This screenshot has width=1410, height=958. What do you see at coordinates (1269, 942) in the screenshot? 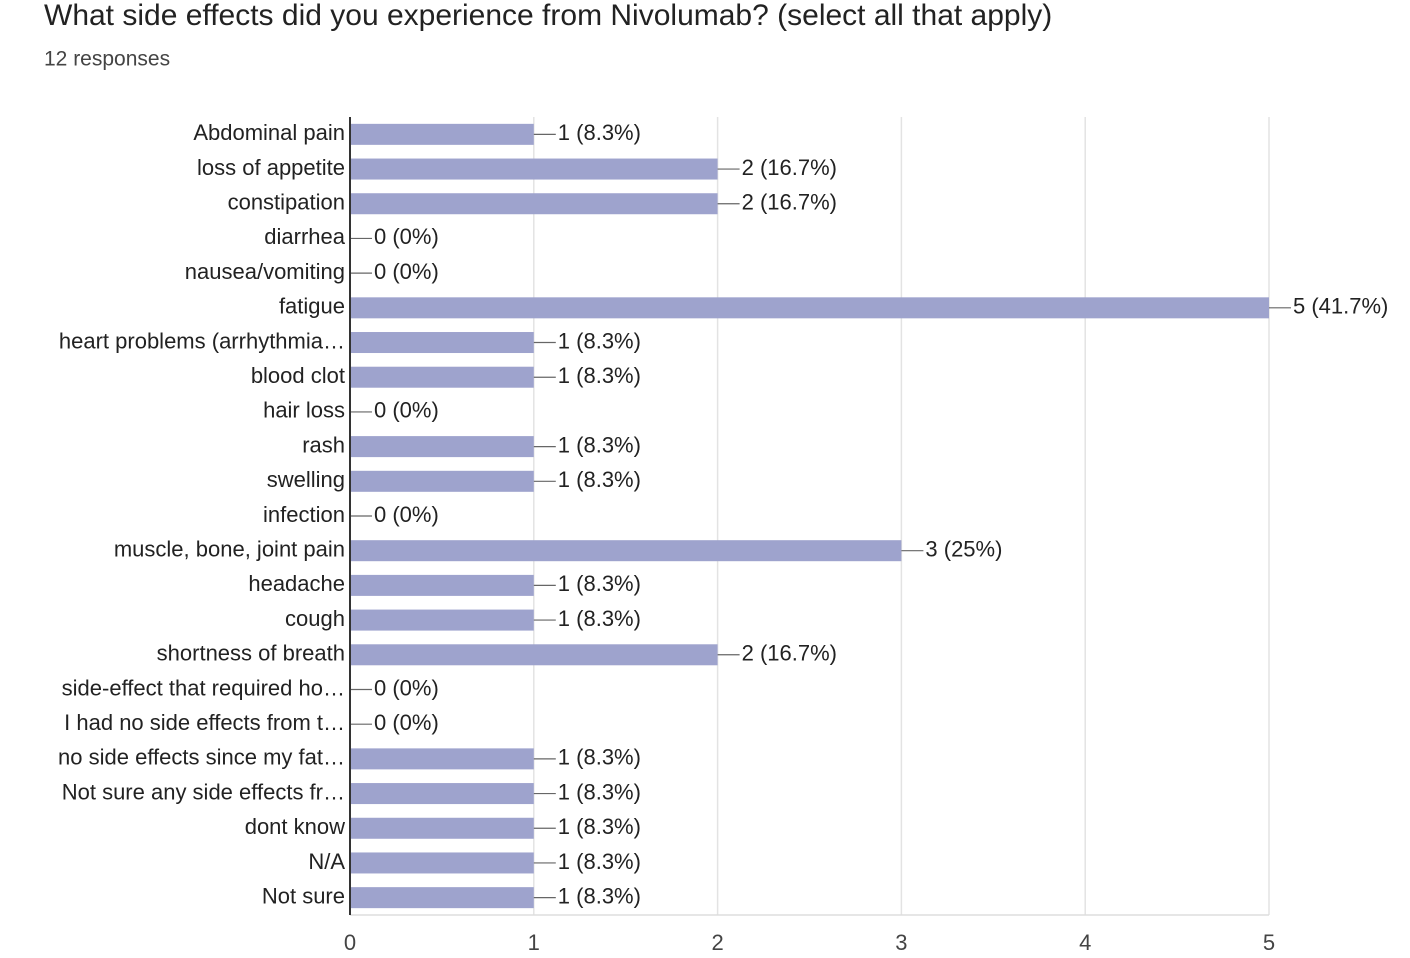
I see `x-tick-label: 5` at bounding box center [1269, 942].